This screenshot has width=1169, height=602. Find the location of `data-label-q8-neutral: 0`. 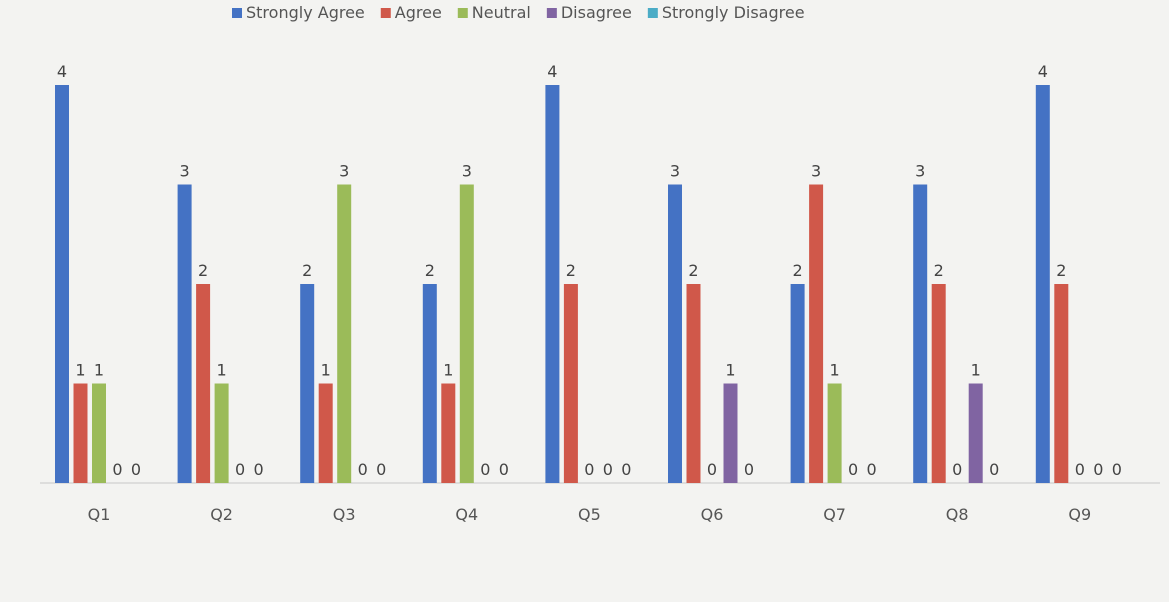

data-label-q8-neutral: 0 is located at coordinates (957, 469).